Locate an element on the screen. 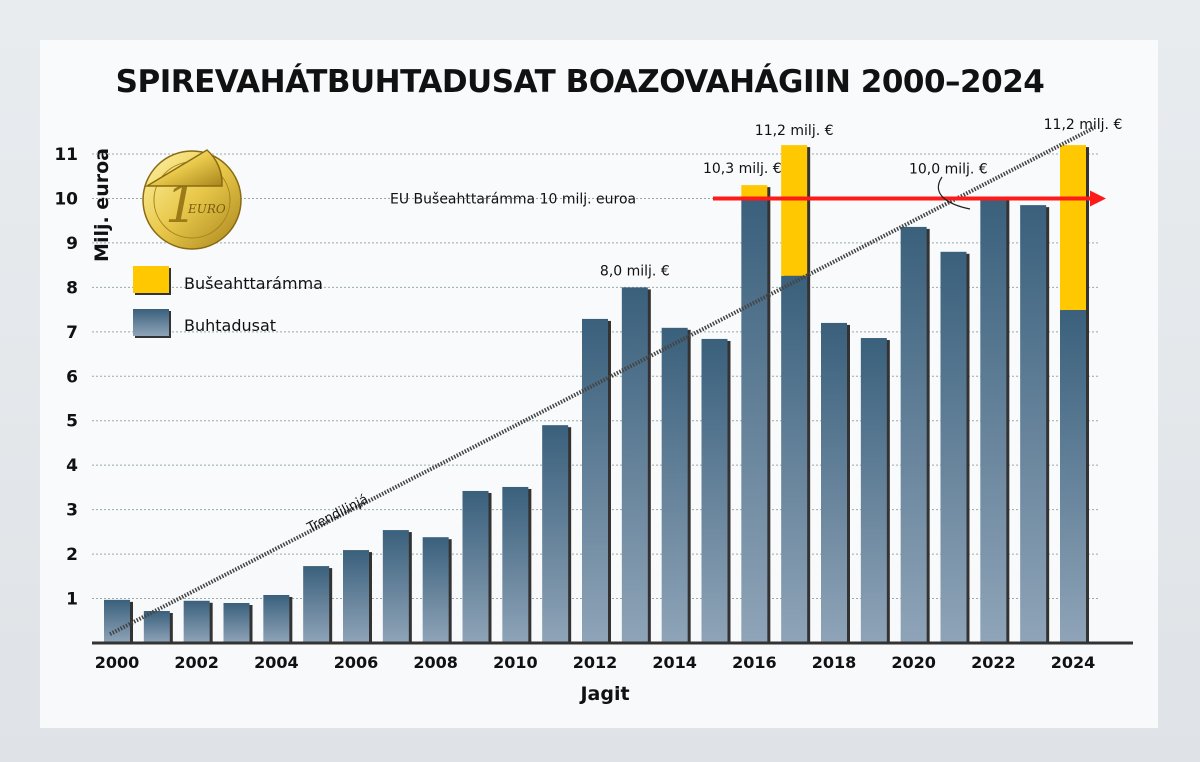 This screenshot has width=1200, height=762. pointer-arrow-icon is located at coordinates (954, 193).